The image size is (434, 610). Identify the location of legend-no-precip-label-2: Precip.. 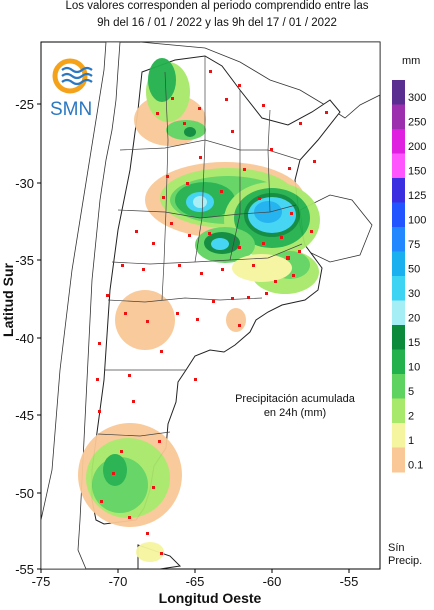
(405, 561).